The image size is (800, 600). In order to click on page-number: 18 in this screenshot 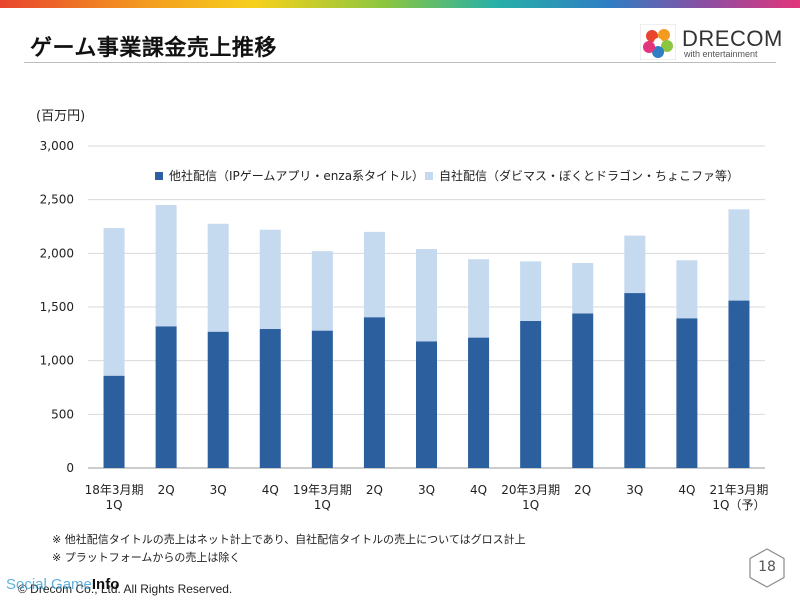, I will do `click(767, 567)`.